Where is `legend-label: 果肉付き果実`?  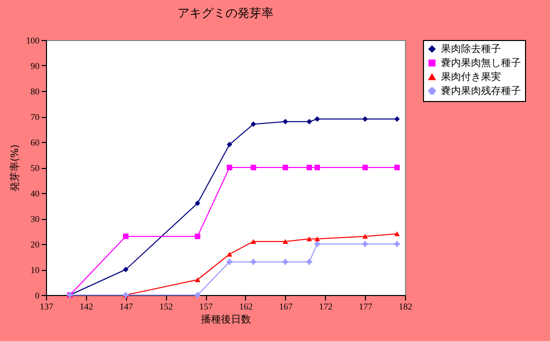 legend-label: 果肉付き果実 is located at coordinates (471, 77).